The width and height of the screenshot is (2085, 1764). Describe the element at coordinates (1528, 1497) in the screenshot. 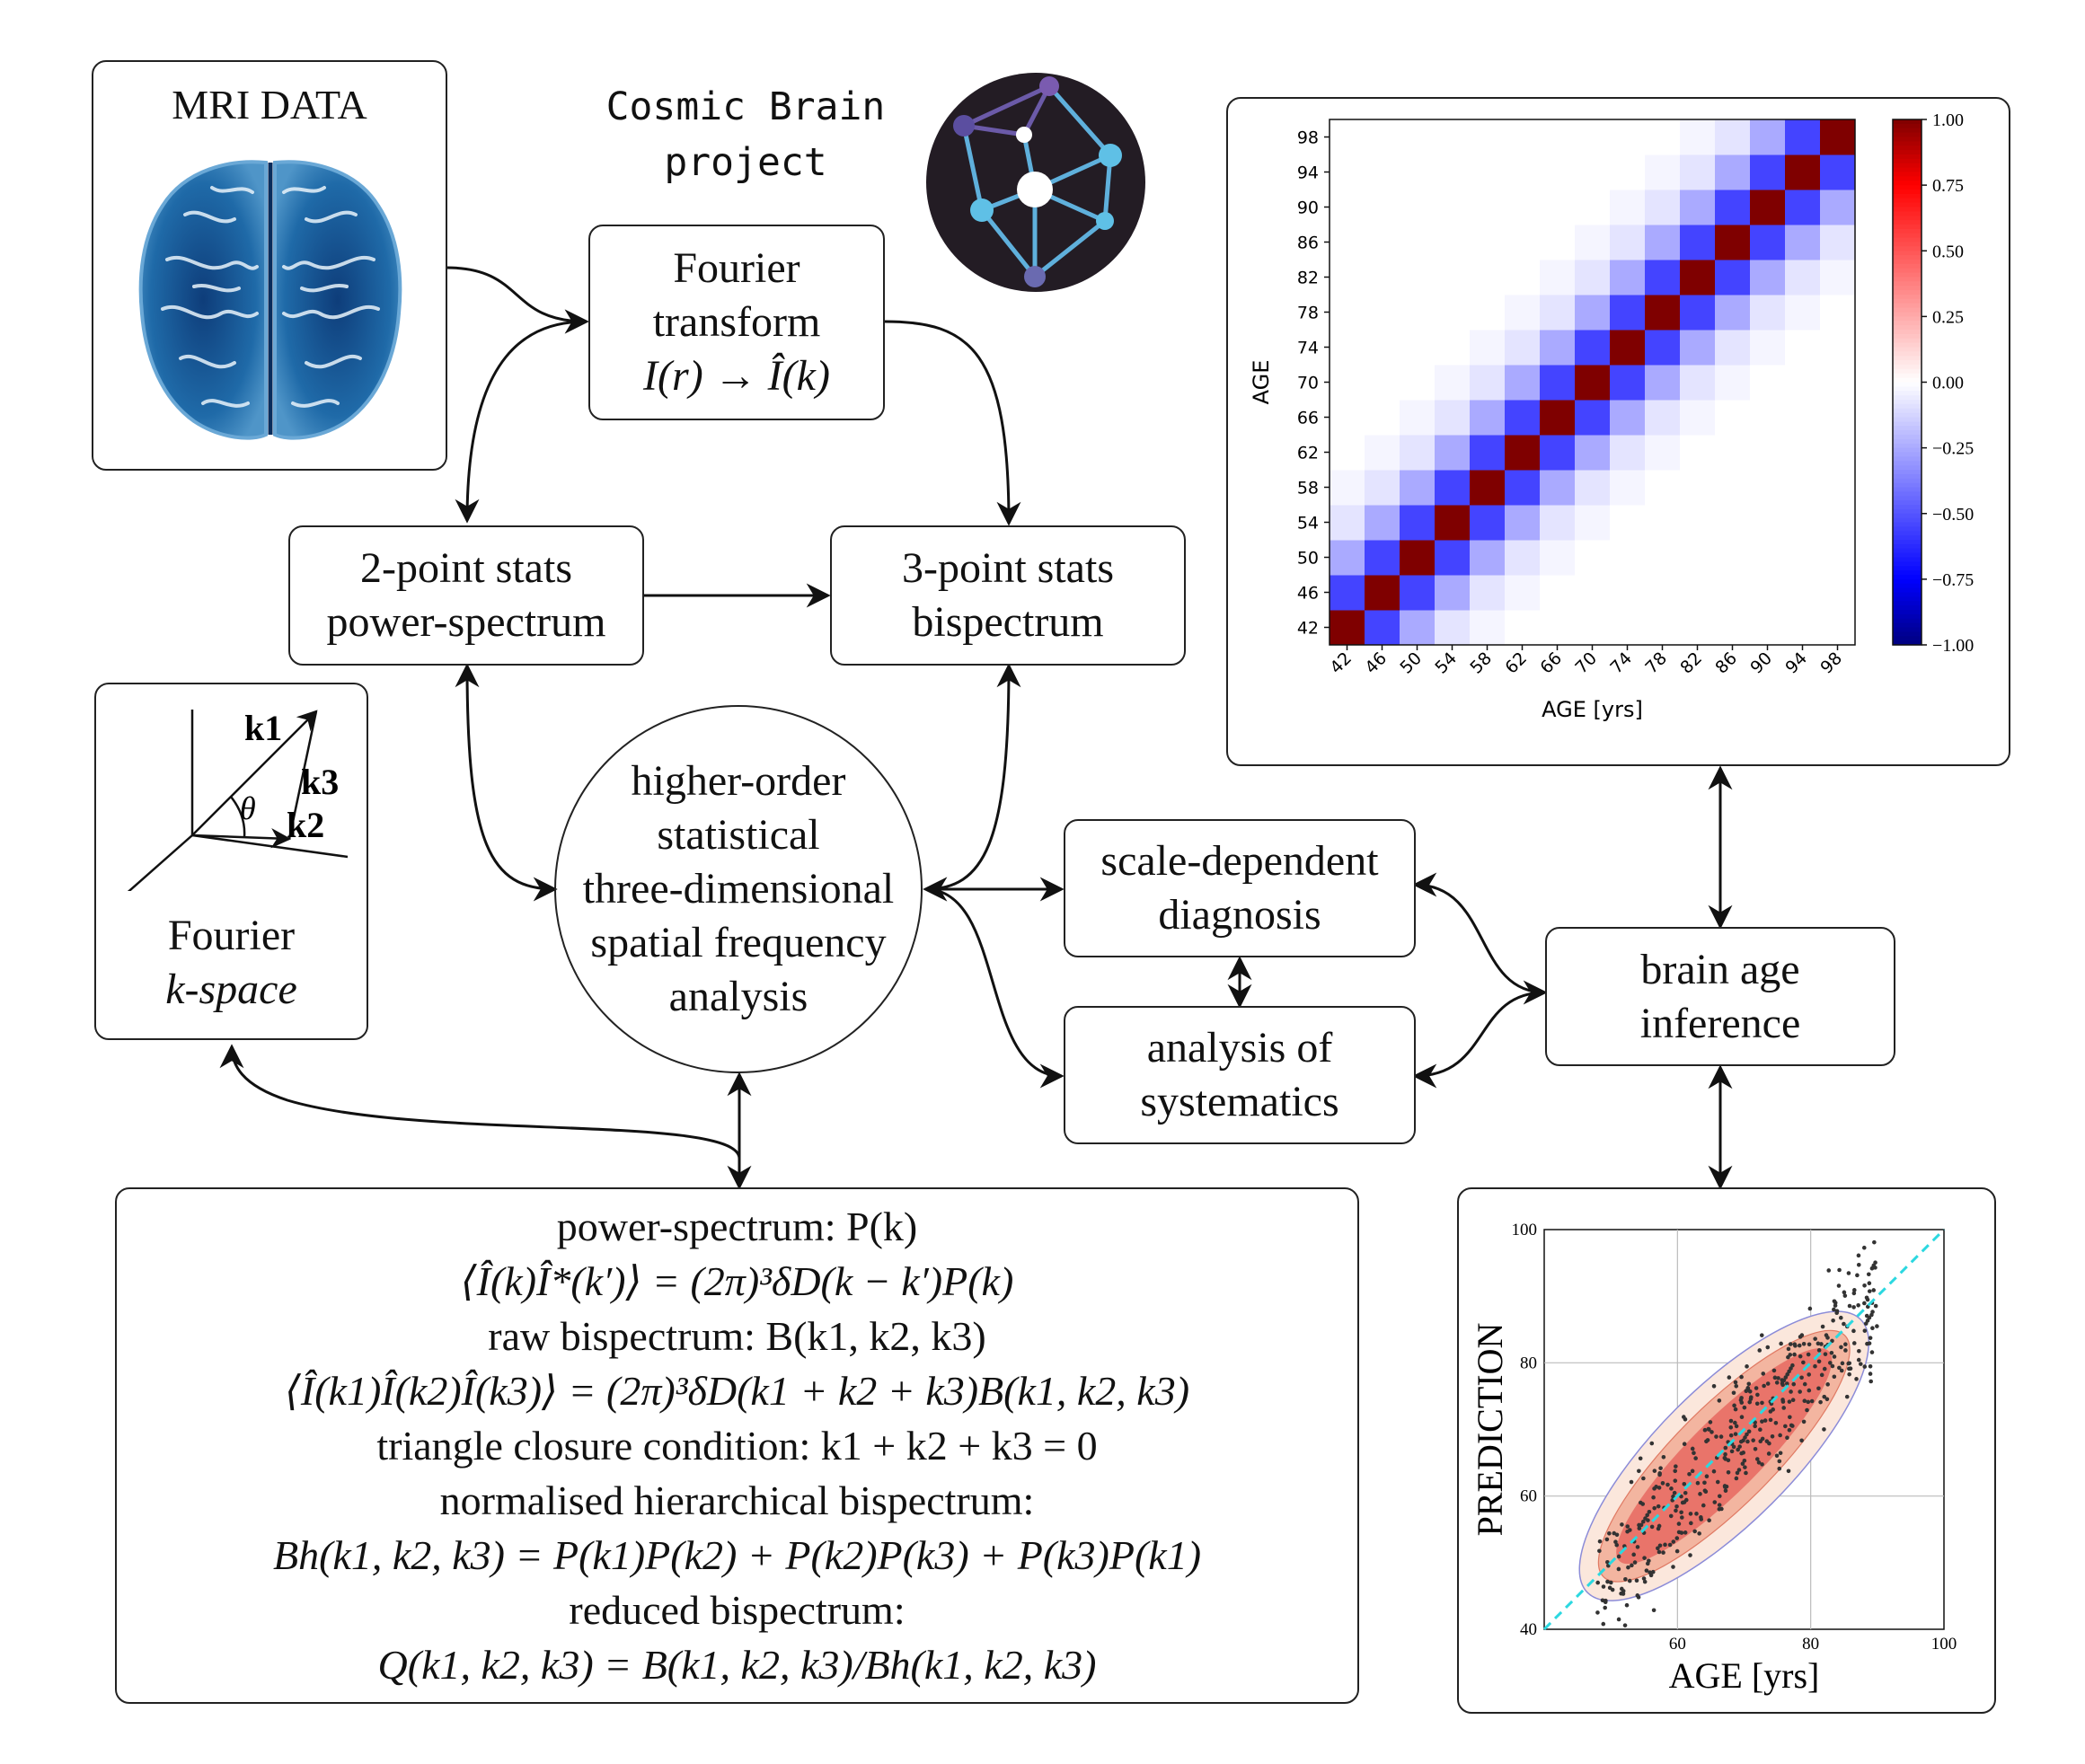

I see `scatter-ytick-label: 60` at that location.